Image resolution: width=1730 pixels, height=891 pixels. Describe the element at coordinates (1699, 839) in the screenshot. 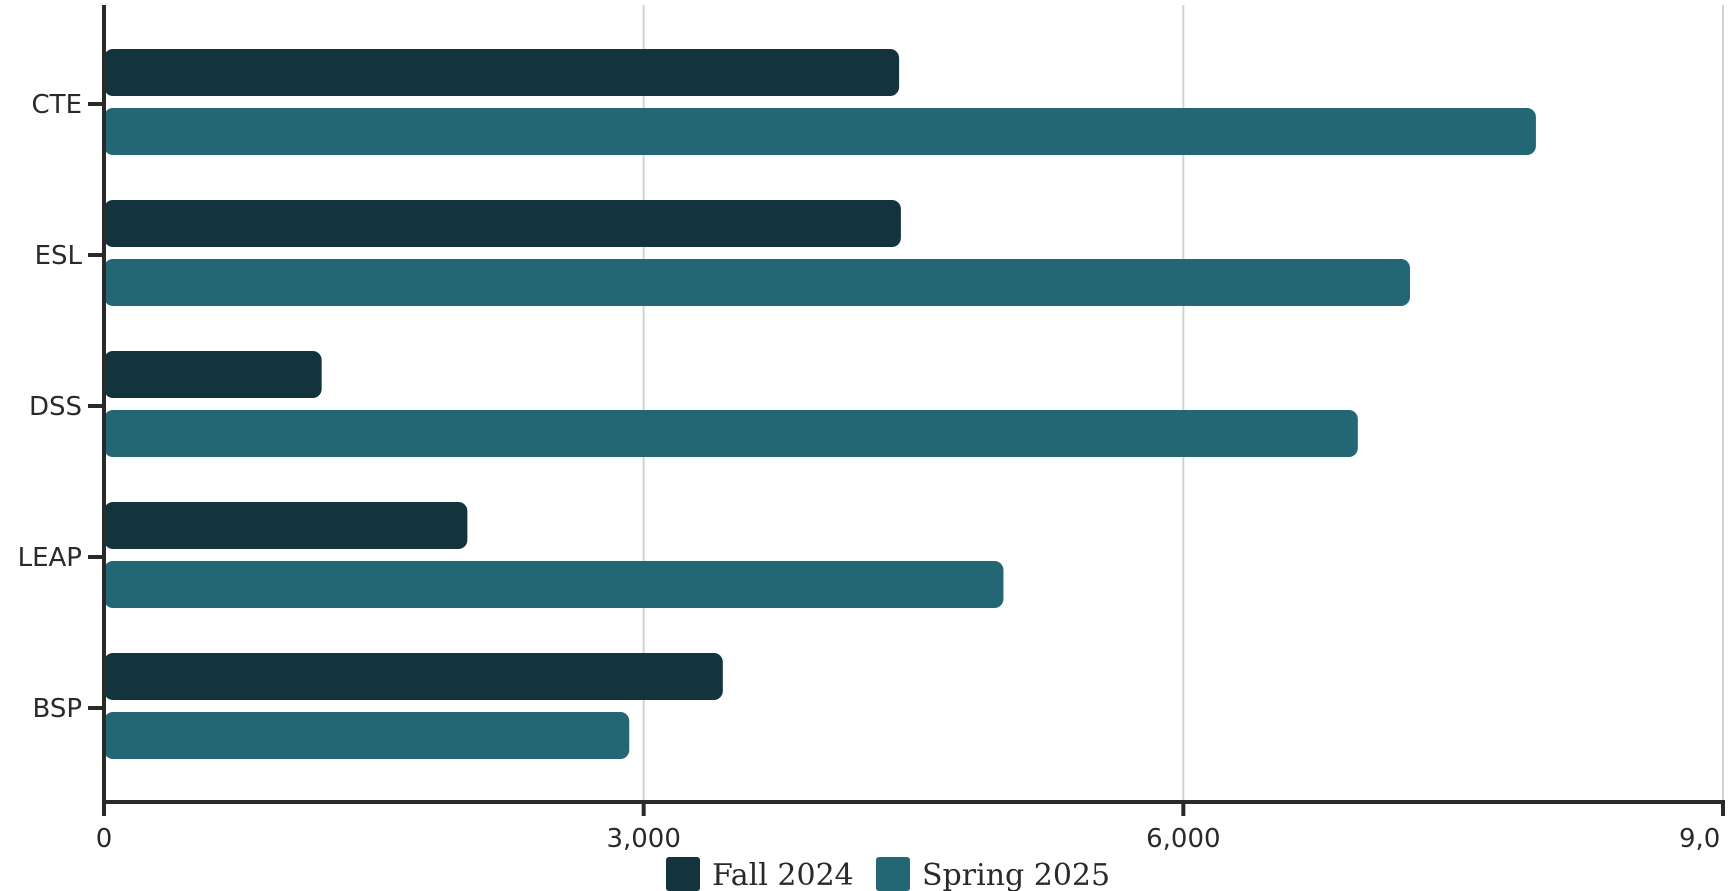

I see `x-tick-label-3: 9,0` at that location.